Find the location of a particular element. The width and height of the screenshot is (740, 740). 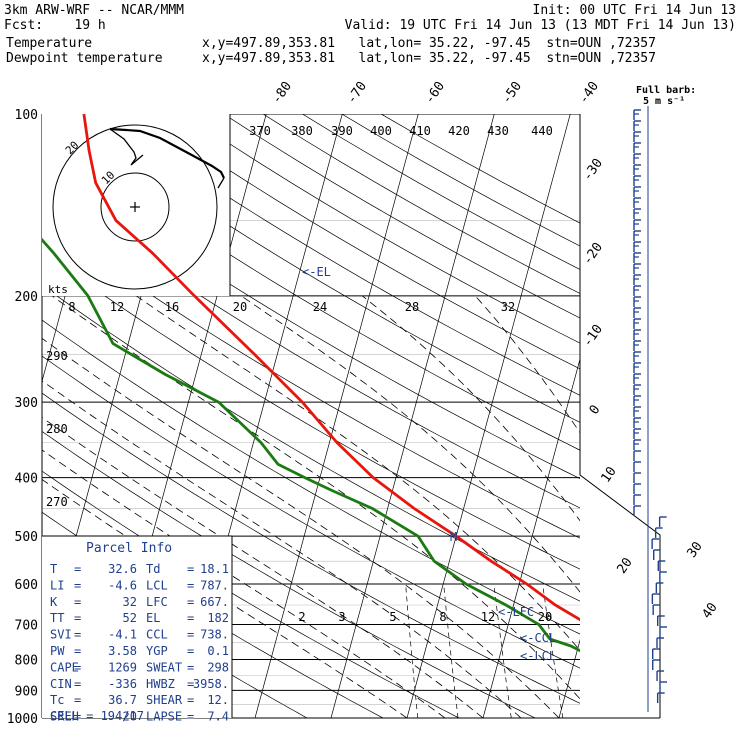

moist-adiabat is located at coordinates (527, 364).